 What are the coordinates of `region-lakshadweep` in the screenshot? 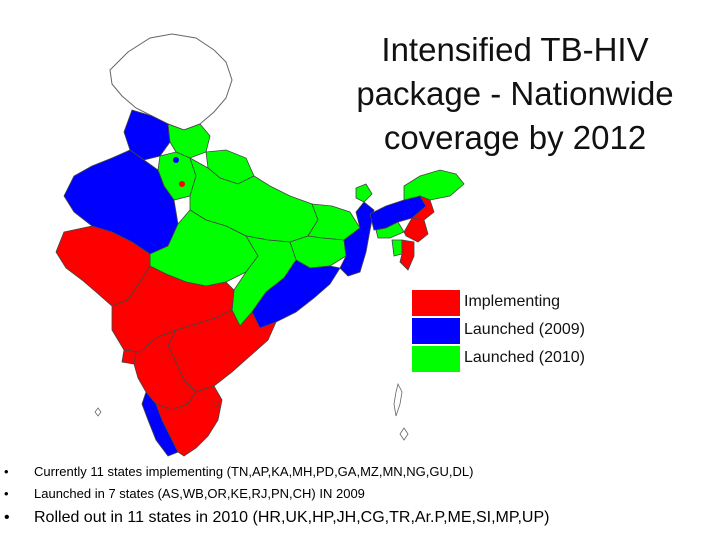 It's located at (98, 412).